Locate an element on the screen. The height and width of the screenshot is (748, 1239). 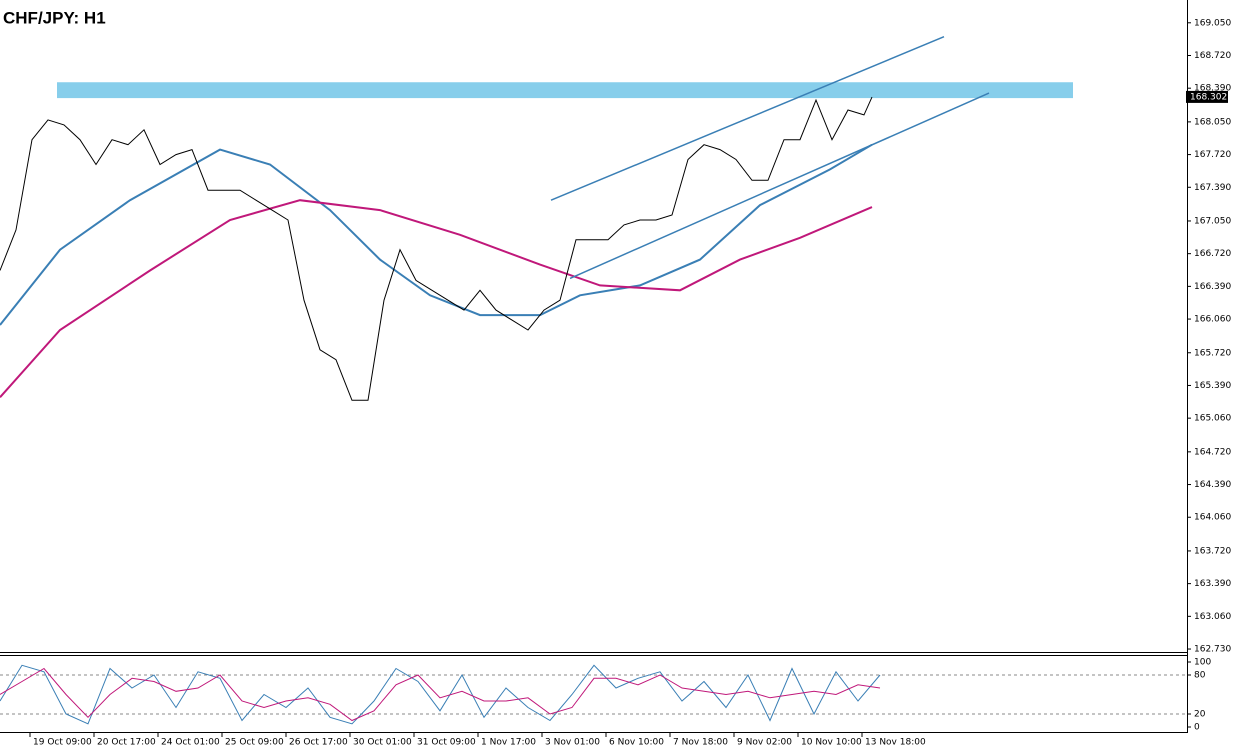
y-tick-label: 168.050 is located at coordinates (1212, 122).